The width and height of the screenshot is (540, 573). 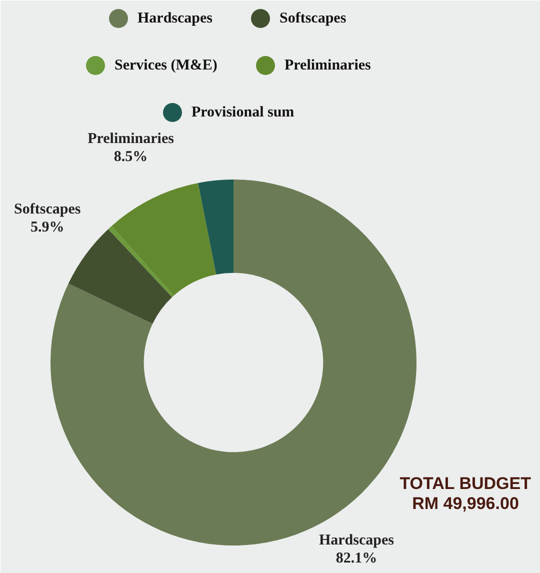 What do you see at coordinates (47, 209) in the screenshot?
I see `slice-label: Softscapes` at bounding box center [47, 209].